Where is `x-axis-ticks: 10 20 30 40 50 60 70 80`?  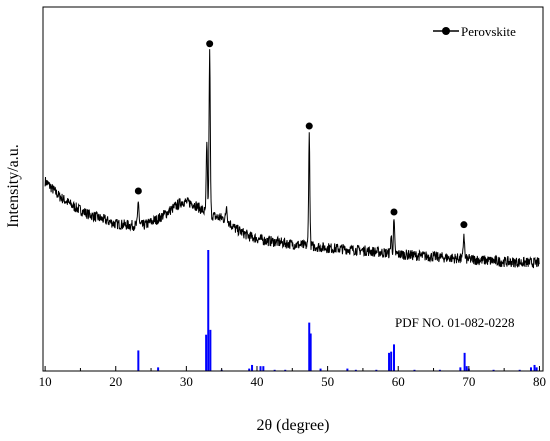
x-axis-ticks: 10 20 30 40 50 60 70 80 is located at coordinates (292, 377).